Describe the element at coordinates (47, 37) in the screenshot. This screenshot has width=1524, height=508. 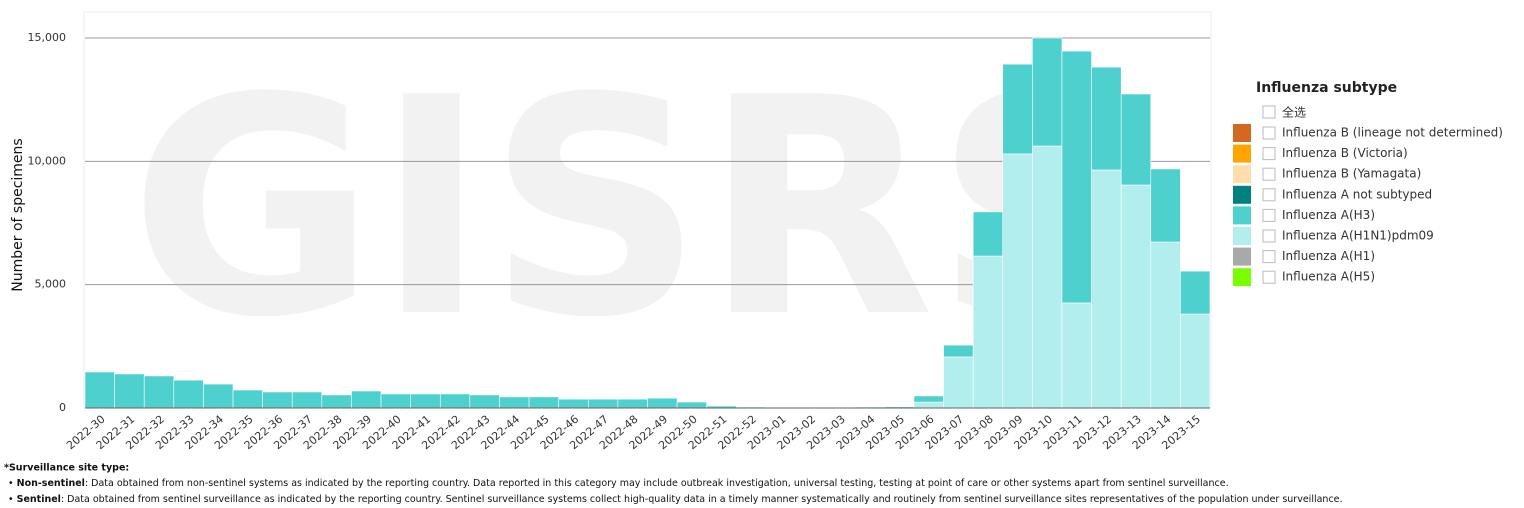
I see `y-tick-label: 15,000` at that location.